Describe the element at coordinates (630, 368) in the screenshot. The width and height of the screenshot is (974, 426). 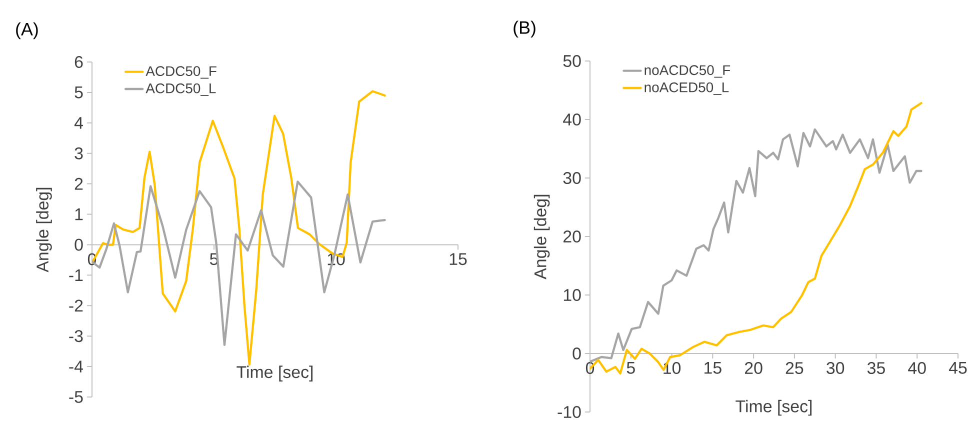
I see `x-tick-label: 5` at that location.